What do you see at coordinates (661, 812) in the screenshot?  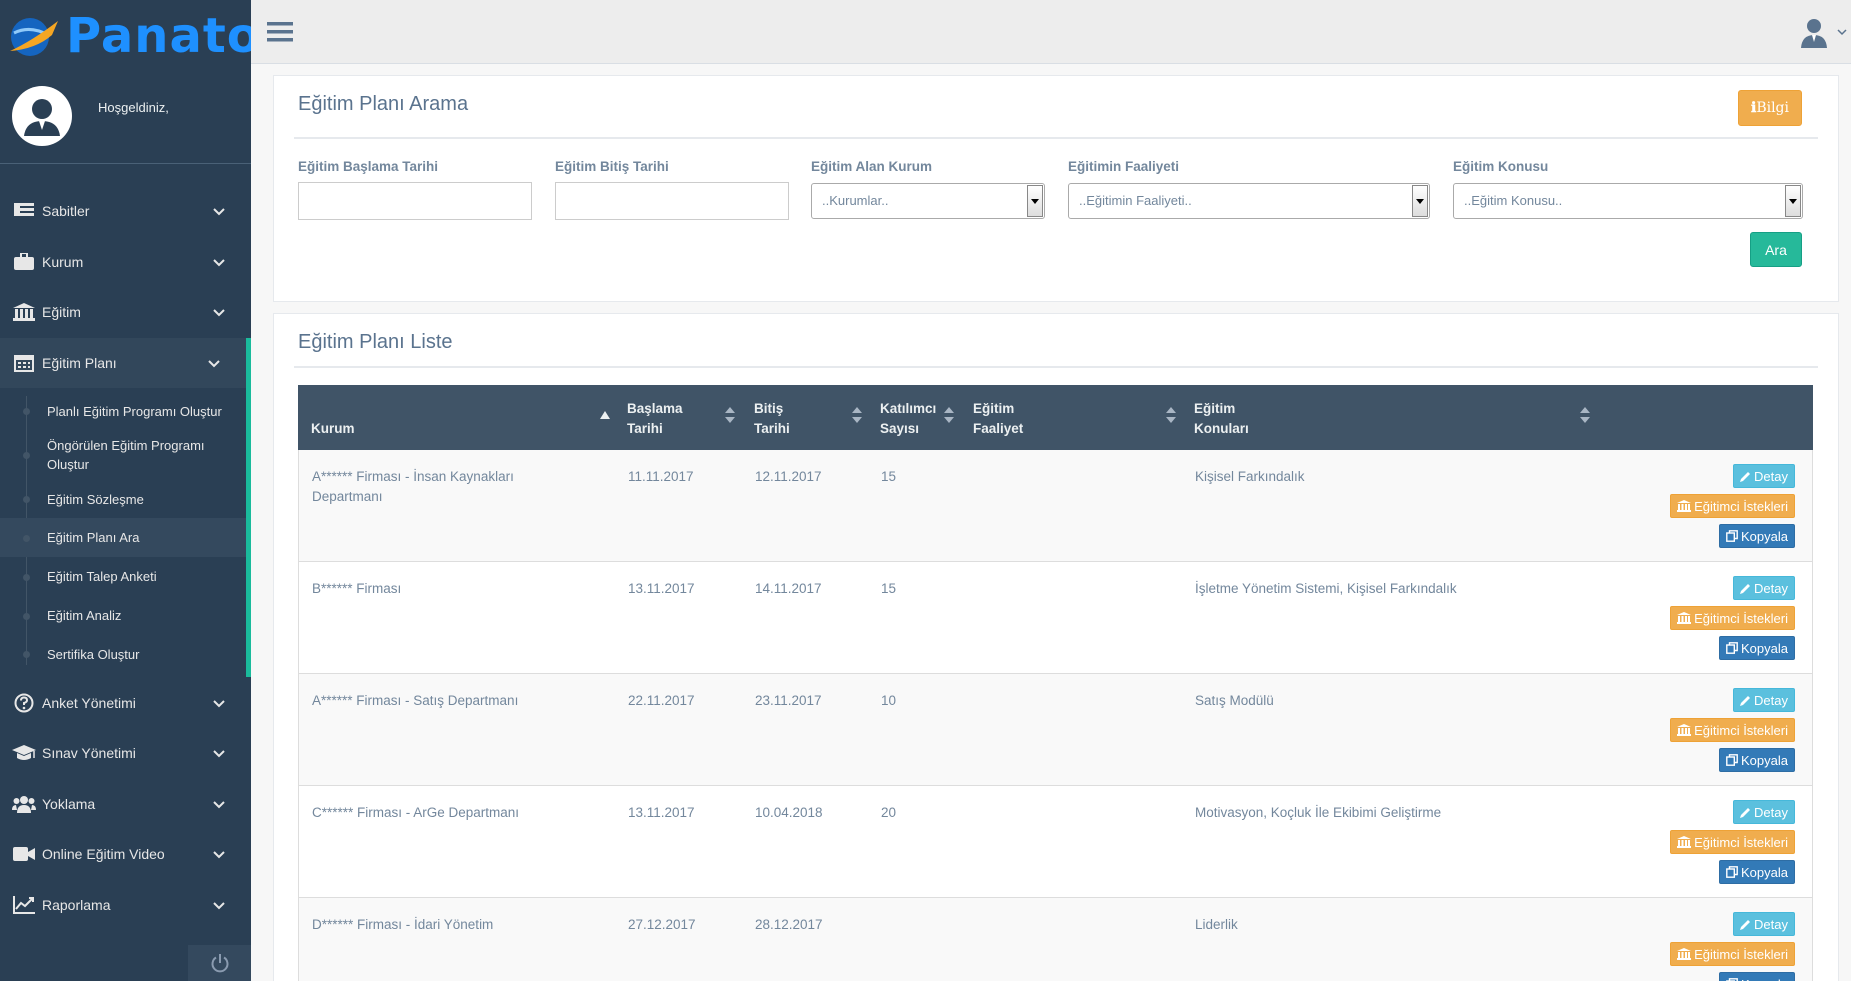 I see `cell-baslama: 13.11.2017` at bounding box center [661, 812].